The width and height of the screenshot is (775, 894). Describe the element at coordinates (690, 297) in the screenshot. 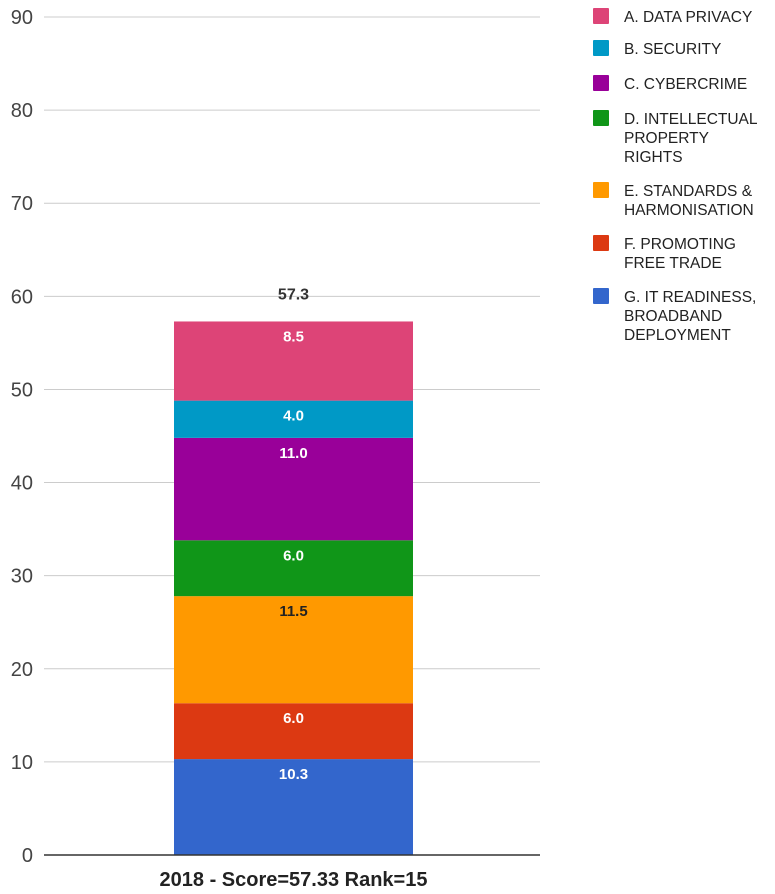

I see `legend-label: G. IT READINESS,` at that location.